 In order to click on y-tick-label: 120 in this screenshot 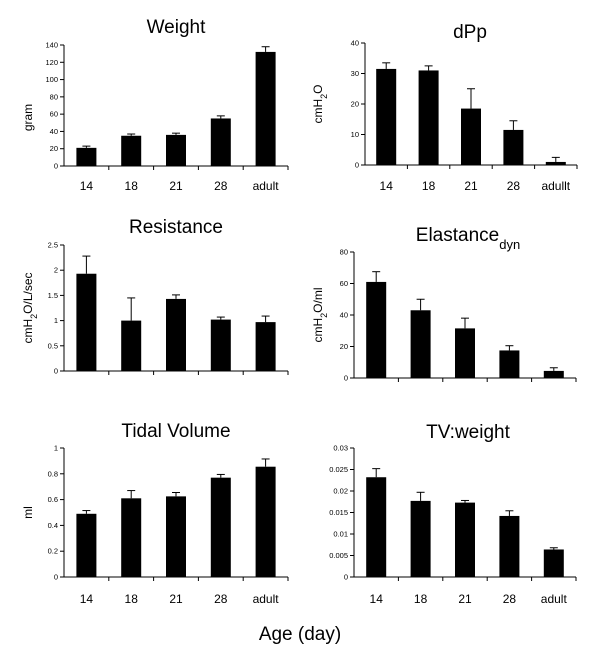, I will do `click(51, 62)`.